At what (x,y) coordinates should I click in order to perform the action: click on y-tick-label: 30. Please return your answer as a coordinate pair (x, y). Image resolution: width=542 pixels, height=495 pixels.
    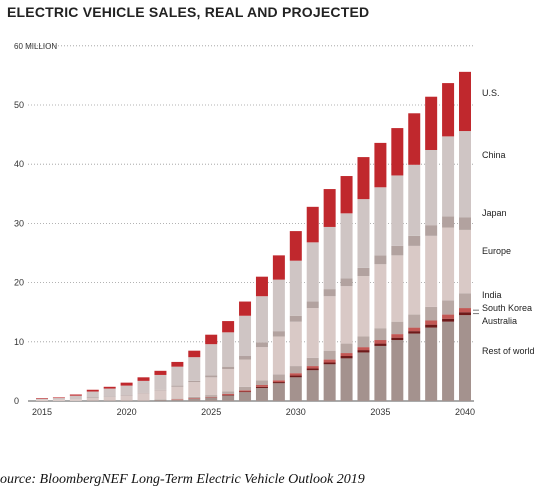
    Looking at the image, I should click on (19, 223).